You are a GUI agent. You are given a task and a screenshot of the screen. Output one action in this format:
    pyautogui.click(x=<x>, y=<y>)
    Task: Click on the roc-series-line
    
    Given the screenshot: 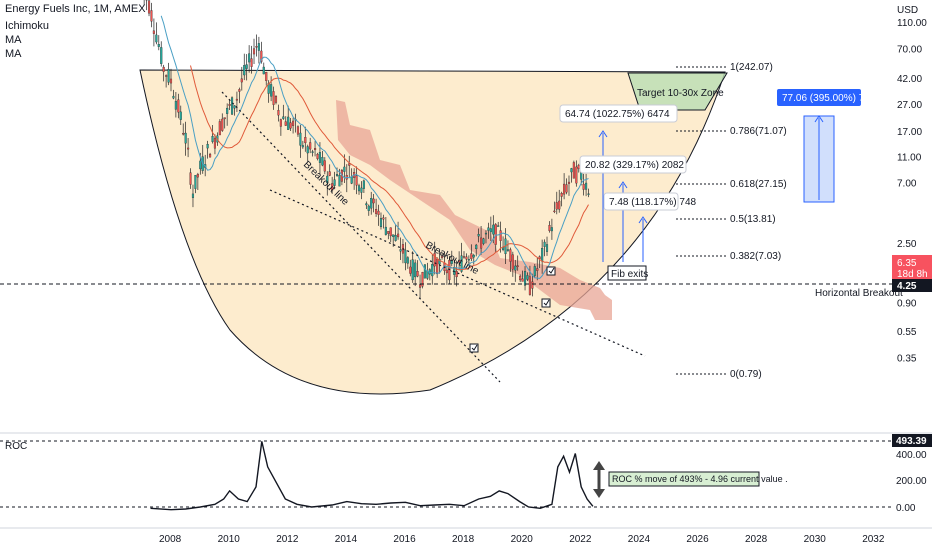 What is the action you would take?
    pyautogui.click(x=372, y=476)
    